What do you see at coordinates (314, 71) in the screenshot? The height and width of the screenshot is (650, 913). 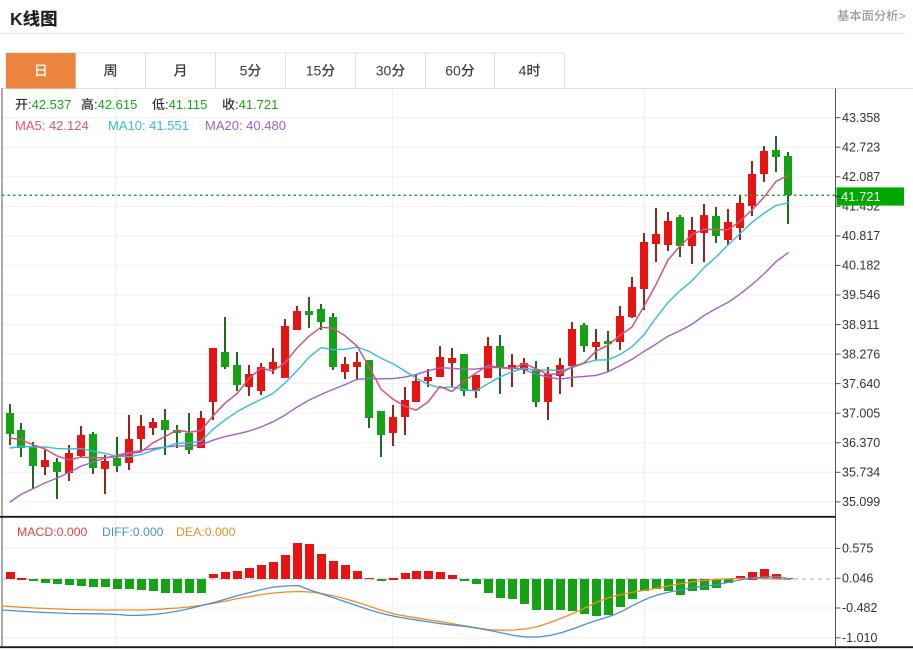 I see `svg-text: 15` at bounding box center [314, 71].